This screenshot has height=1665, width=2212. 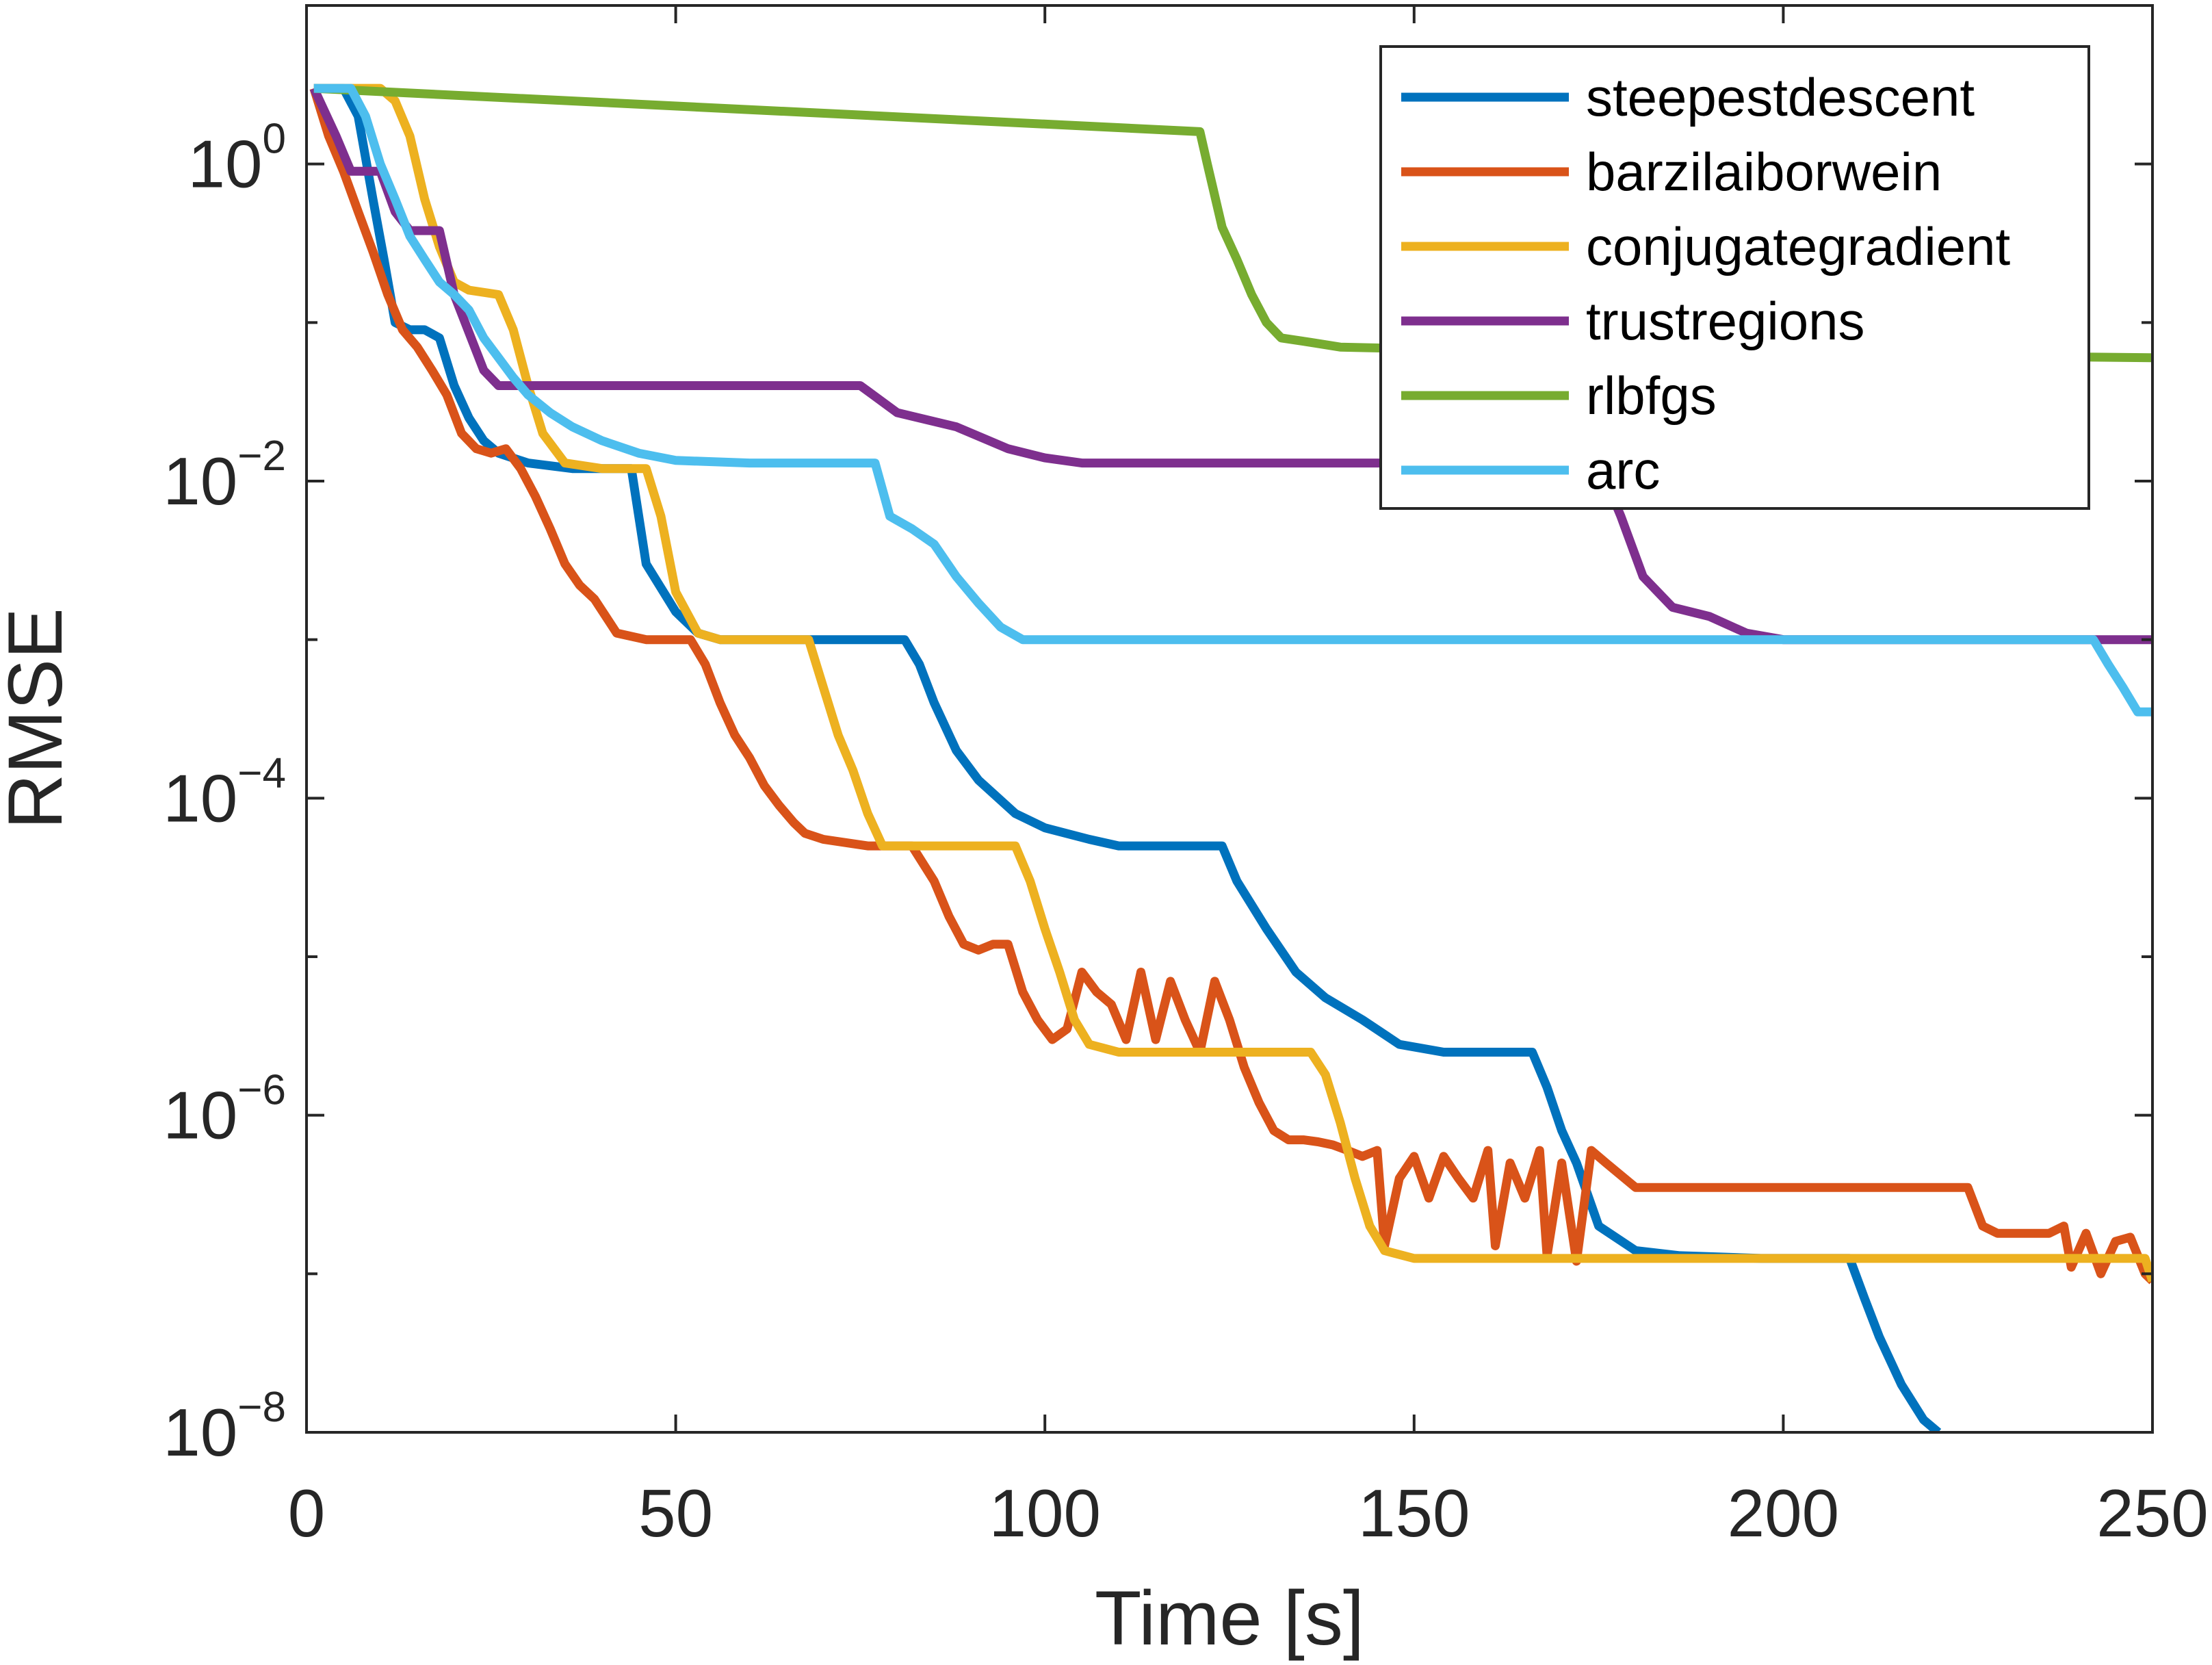 What do you see at coordinates (1764, 172) in the screenshot?
I see `legend-label-barzilaiborwein: barzilaiborwein` at bounding box center [1764, 172].